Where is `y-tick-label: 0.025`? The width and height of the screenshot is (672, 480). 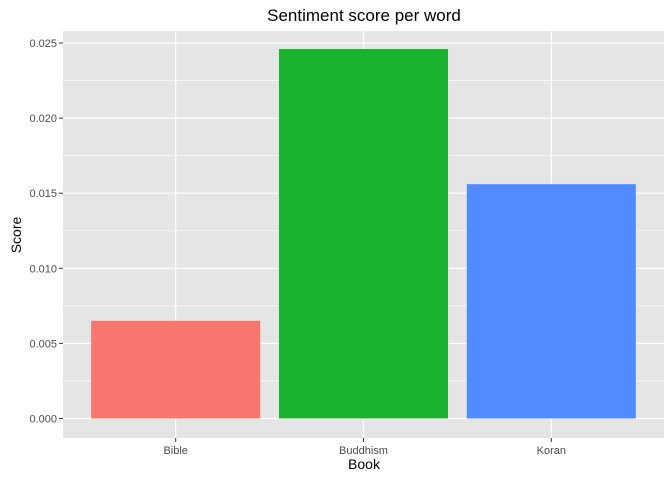
y-tick-label: 0.025 is located at coordinates (43, 44).